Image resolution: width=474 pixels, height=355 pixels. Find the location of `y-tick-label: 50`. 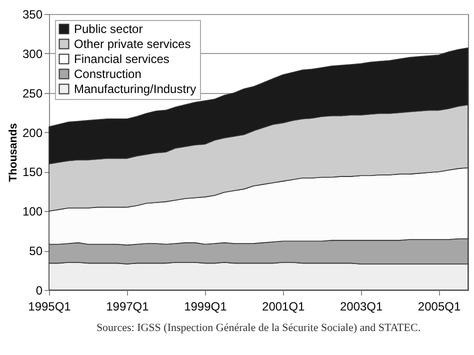

y-tick-label: 50 is located at coordinates (36, 251).